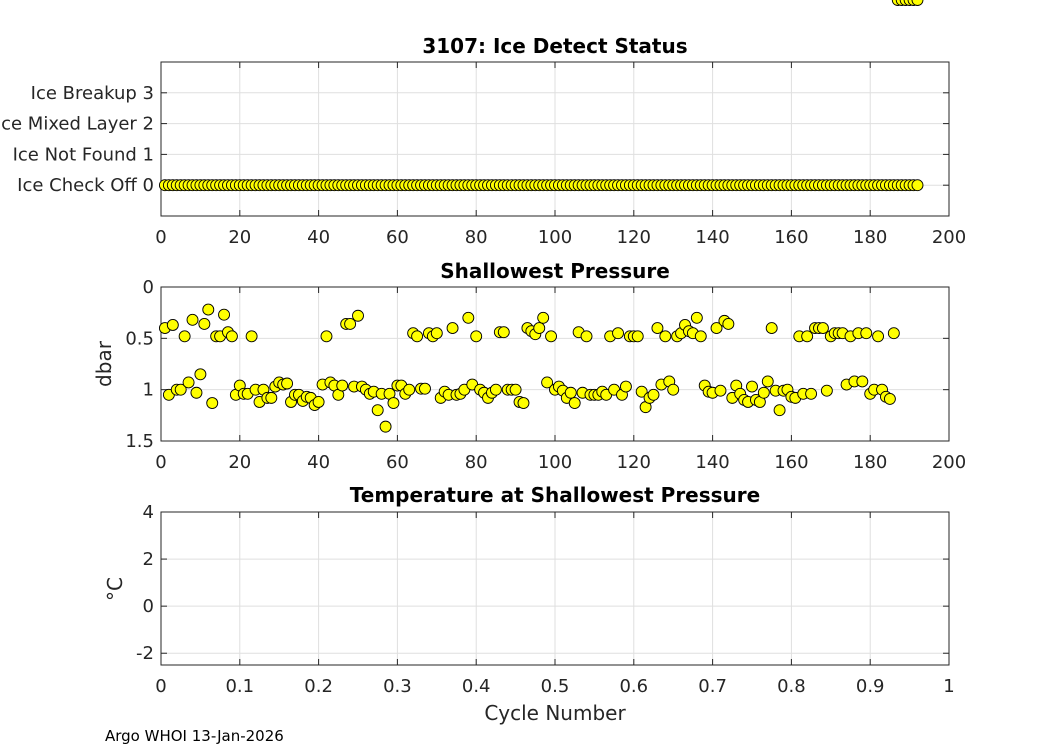 The width and height of the screenshot is (1050, 750). Describe the element at coordinates (555, 495) in the screenshot. I see `temperature-title: Temperature at Shallowest Pressure` at that location.